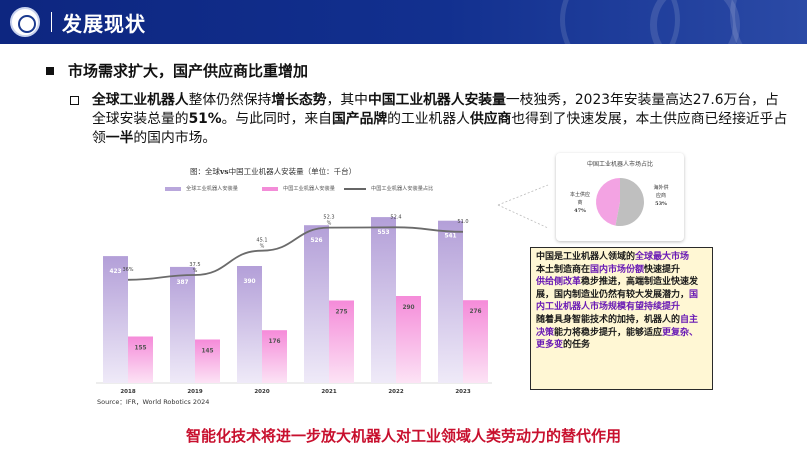  What do you see at coordinates (359, 119) in the screenshot?
I see `emphasis-text: 国产品牌` at bounding box center [359, 119].